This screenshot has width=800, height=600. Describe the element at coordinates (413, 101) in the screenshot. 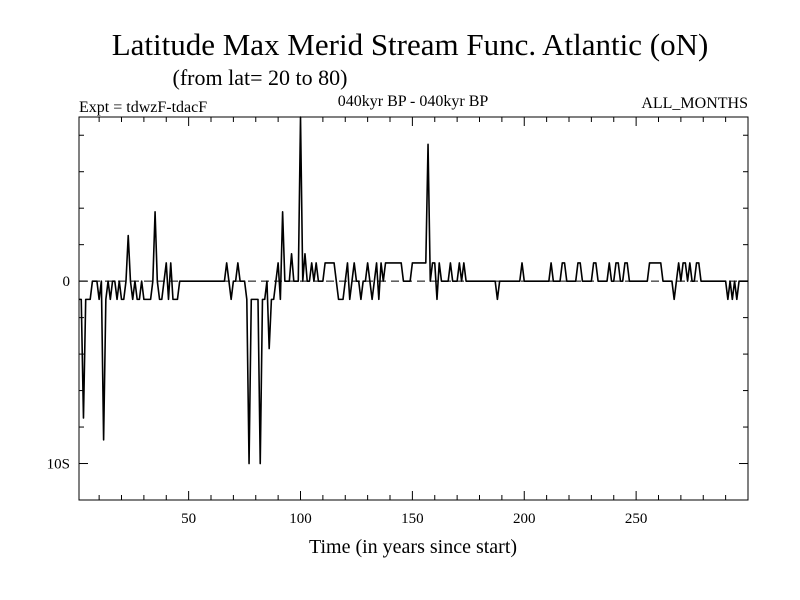

I see `period-label: 040kyr BP - 040kyr BP` at that location.